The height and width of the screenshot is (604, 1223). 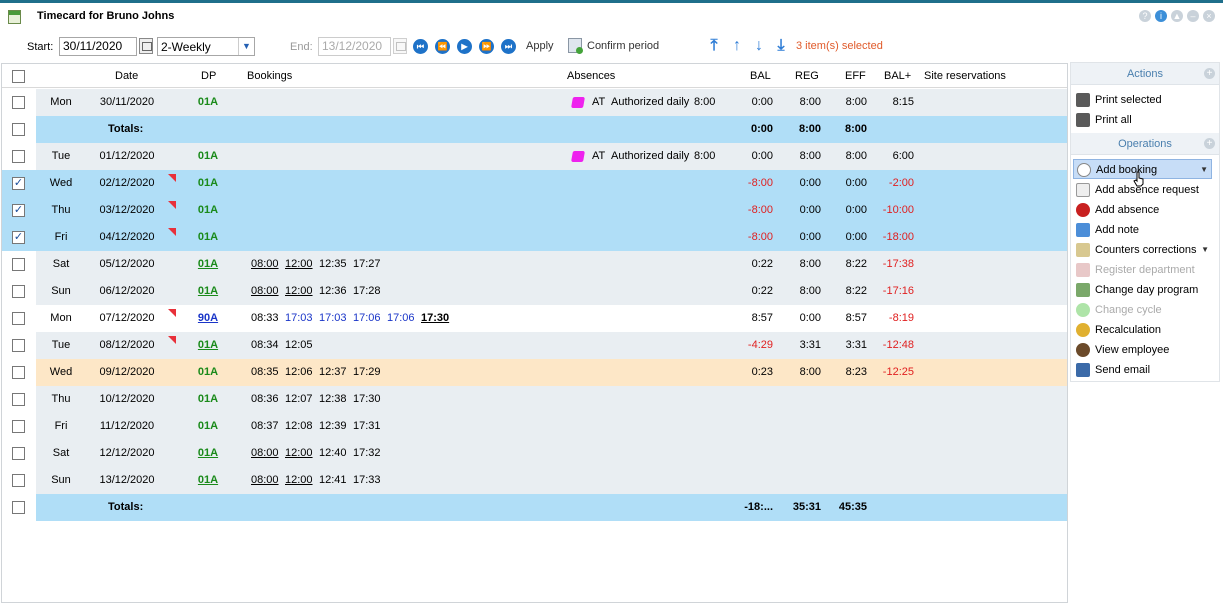 What do you see at coordinates (611, 1) in the screenshot?
I see `window-top-border` at bounding box center [611, 1].